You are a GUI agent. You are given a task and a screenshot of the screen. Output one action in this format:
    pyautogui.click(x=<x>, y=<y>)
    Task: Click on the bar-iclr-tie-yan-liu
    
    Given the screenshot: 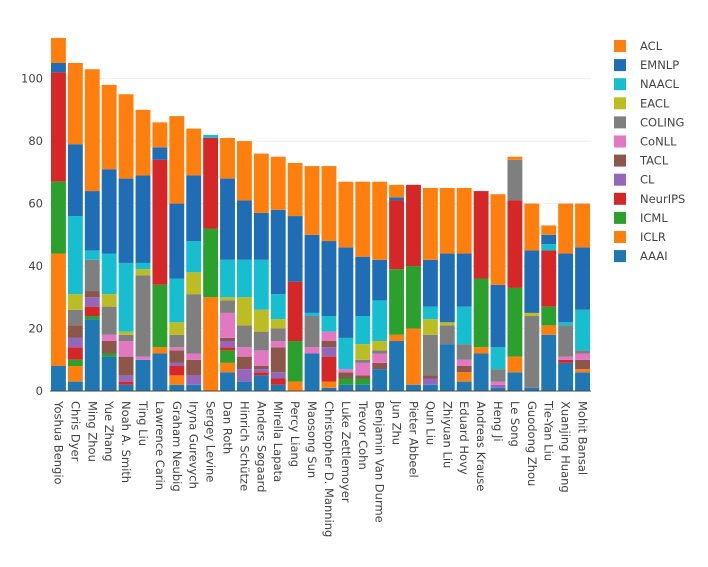 What is the action you would take?
    pyautogui.click(x=549, y=330)
    